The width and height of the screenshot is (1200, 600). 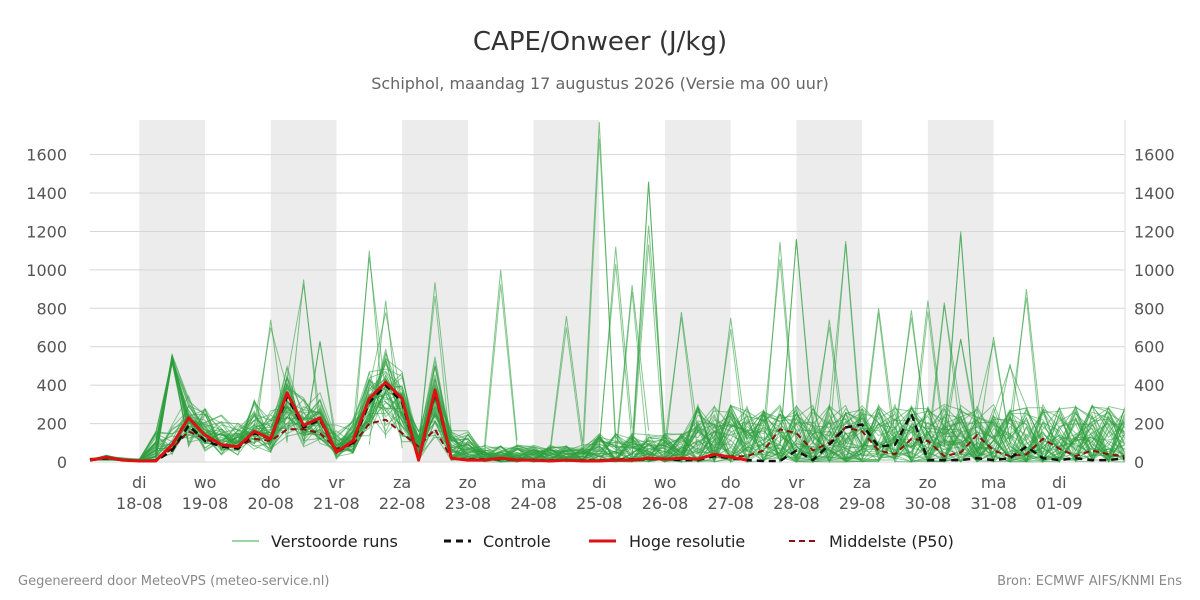 What do you see at coordinates (205, 503) in the screenshot?
I see `x-tick-date: 19-08` at bounding box center [205, 503].